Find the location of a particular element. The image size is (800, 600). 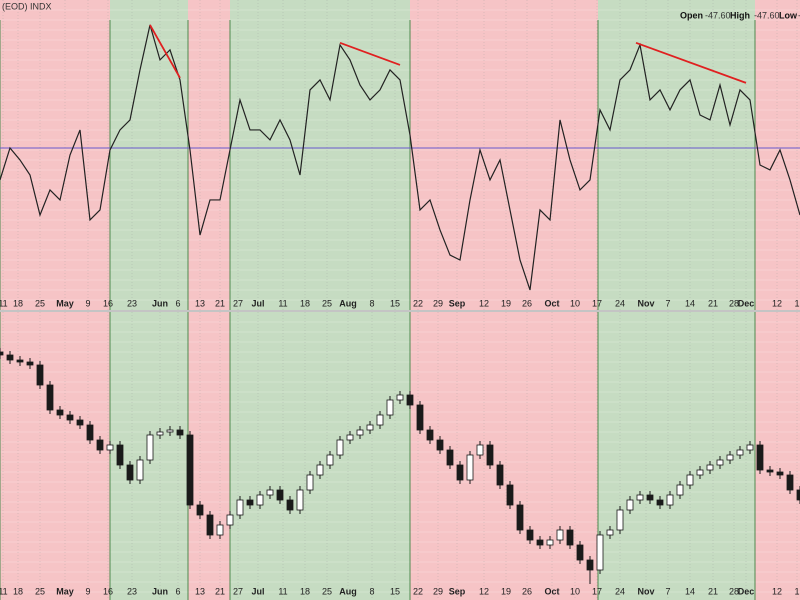

x-tick-label: Jul is located at coordinates (257, 303).